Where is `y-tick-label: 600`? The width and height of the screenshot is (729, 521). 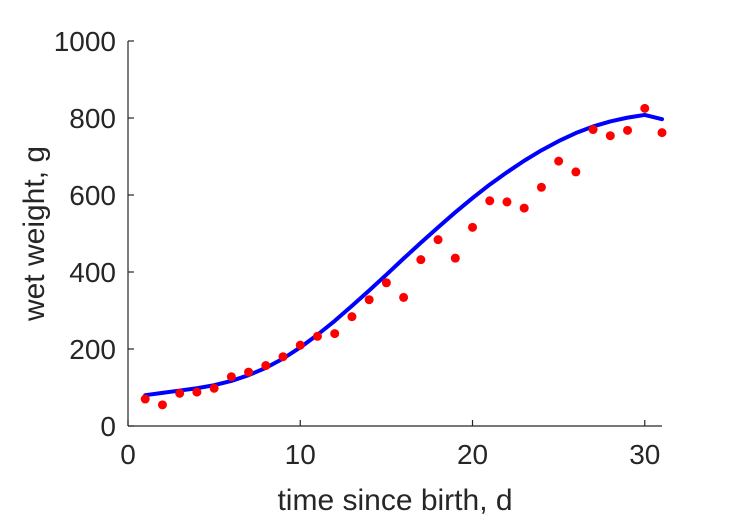 y-tick-label: 600 is located at coordinates (92, 195).